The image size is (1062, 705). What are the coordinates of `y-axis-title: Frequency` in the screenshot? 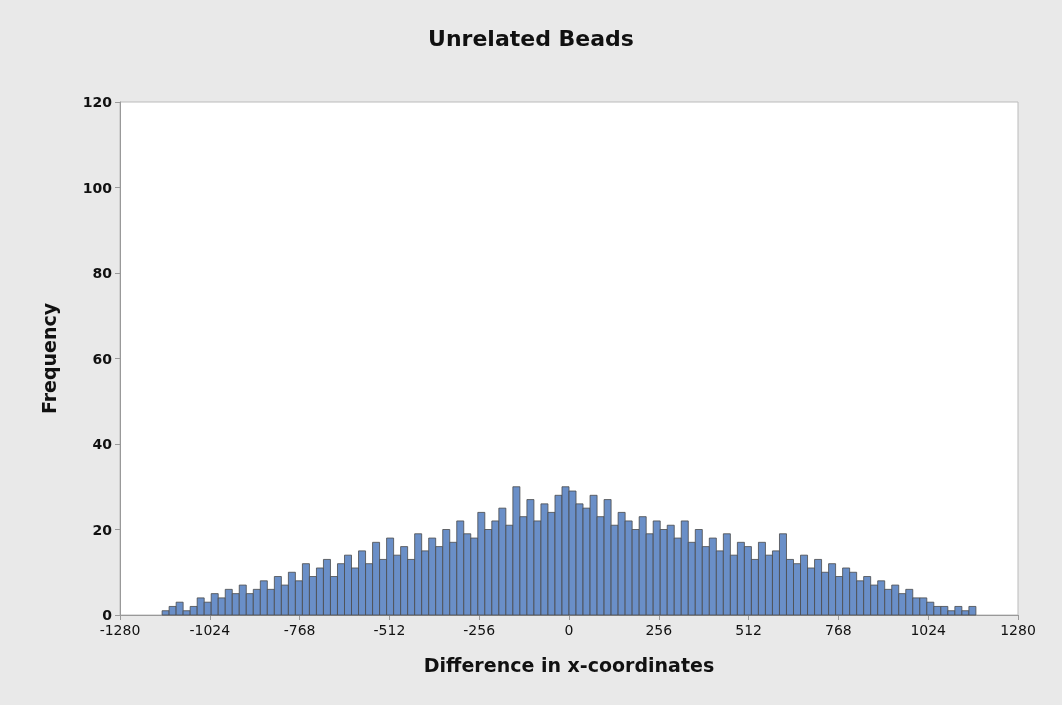 It's located at (48, 358).